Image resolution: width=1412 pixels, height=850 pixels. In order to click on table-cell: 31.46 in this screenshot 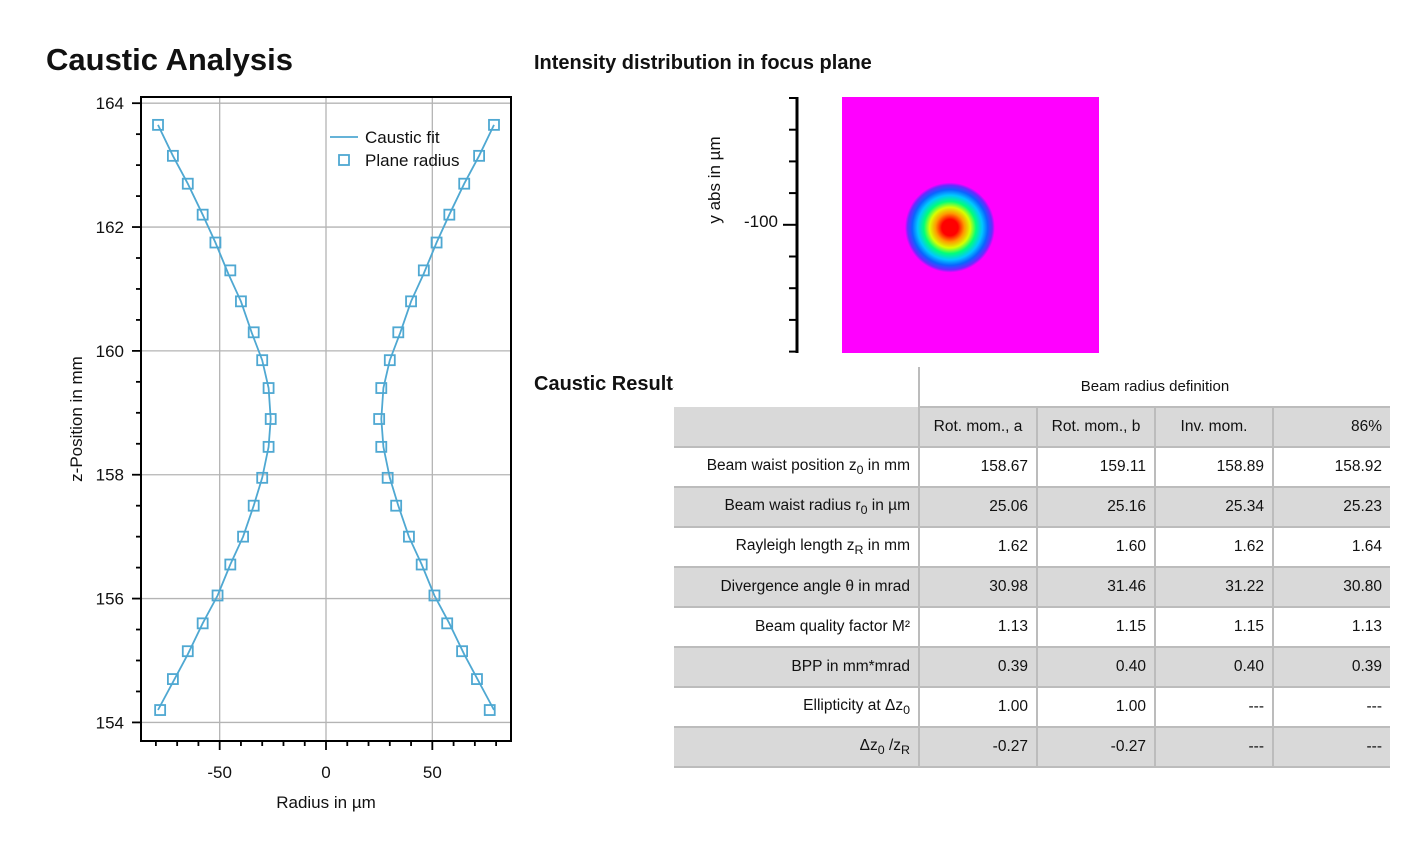, I will do `click(1096, 587)`.